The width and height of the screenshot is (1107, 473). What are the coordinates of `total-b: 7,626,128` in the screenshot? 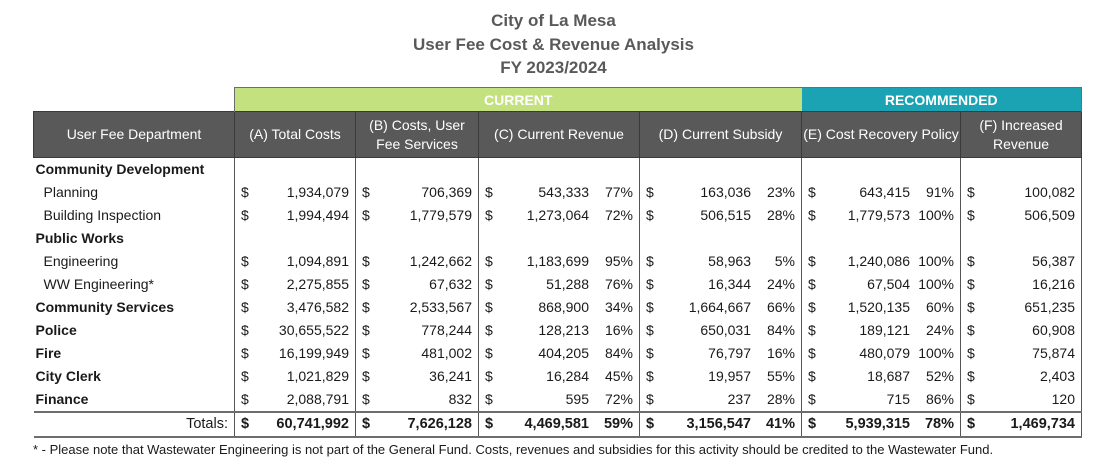 It's located at (439, 424).